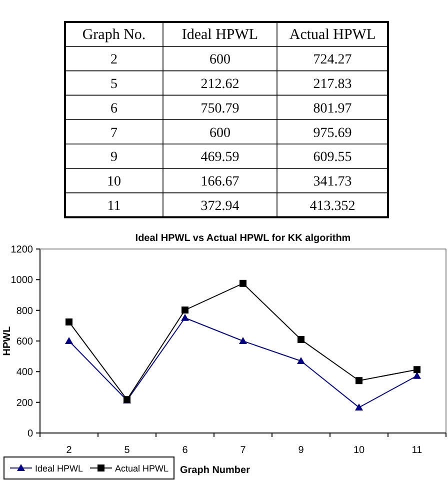  Describe the element at coordinates (333, 206) in the screenshot. I see `data-label: 413.352` at that location.